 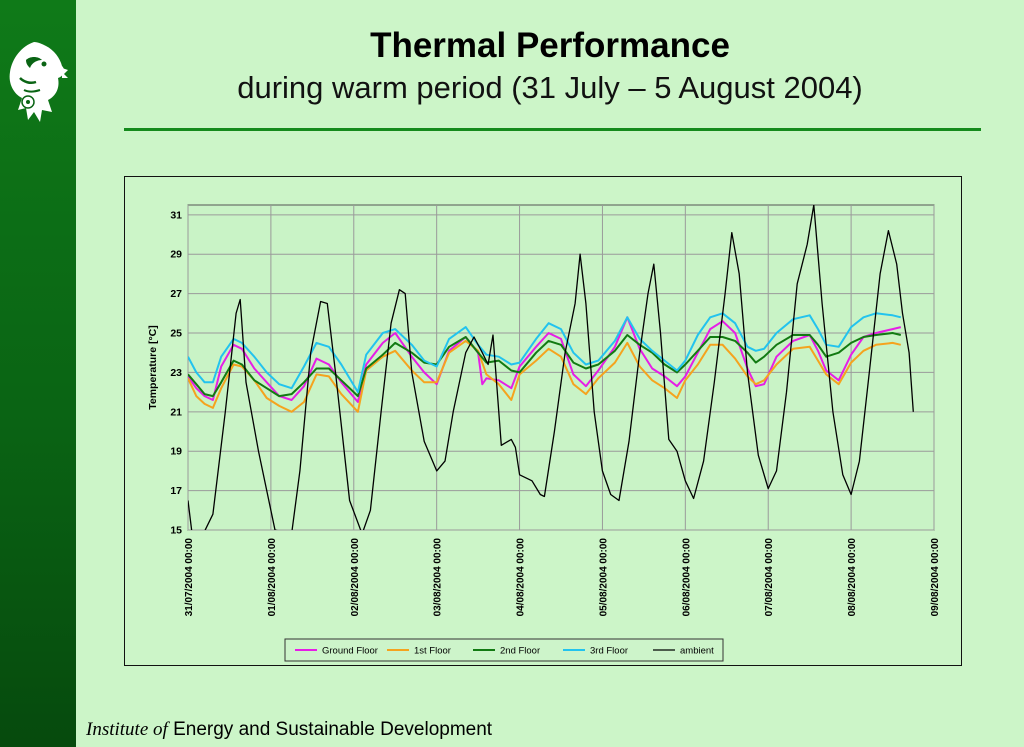 What do you see at coordinates (176, 452) in the screenshot?
I see `y-tick-label: 19` at bounding box center [176, 452].